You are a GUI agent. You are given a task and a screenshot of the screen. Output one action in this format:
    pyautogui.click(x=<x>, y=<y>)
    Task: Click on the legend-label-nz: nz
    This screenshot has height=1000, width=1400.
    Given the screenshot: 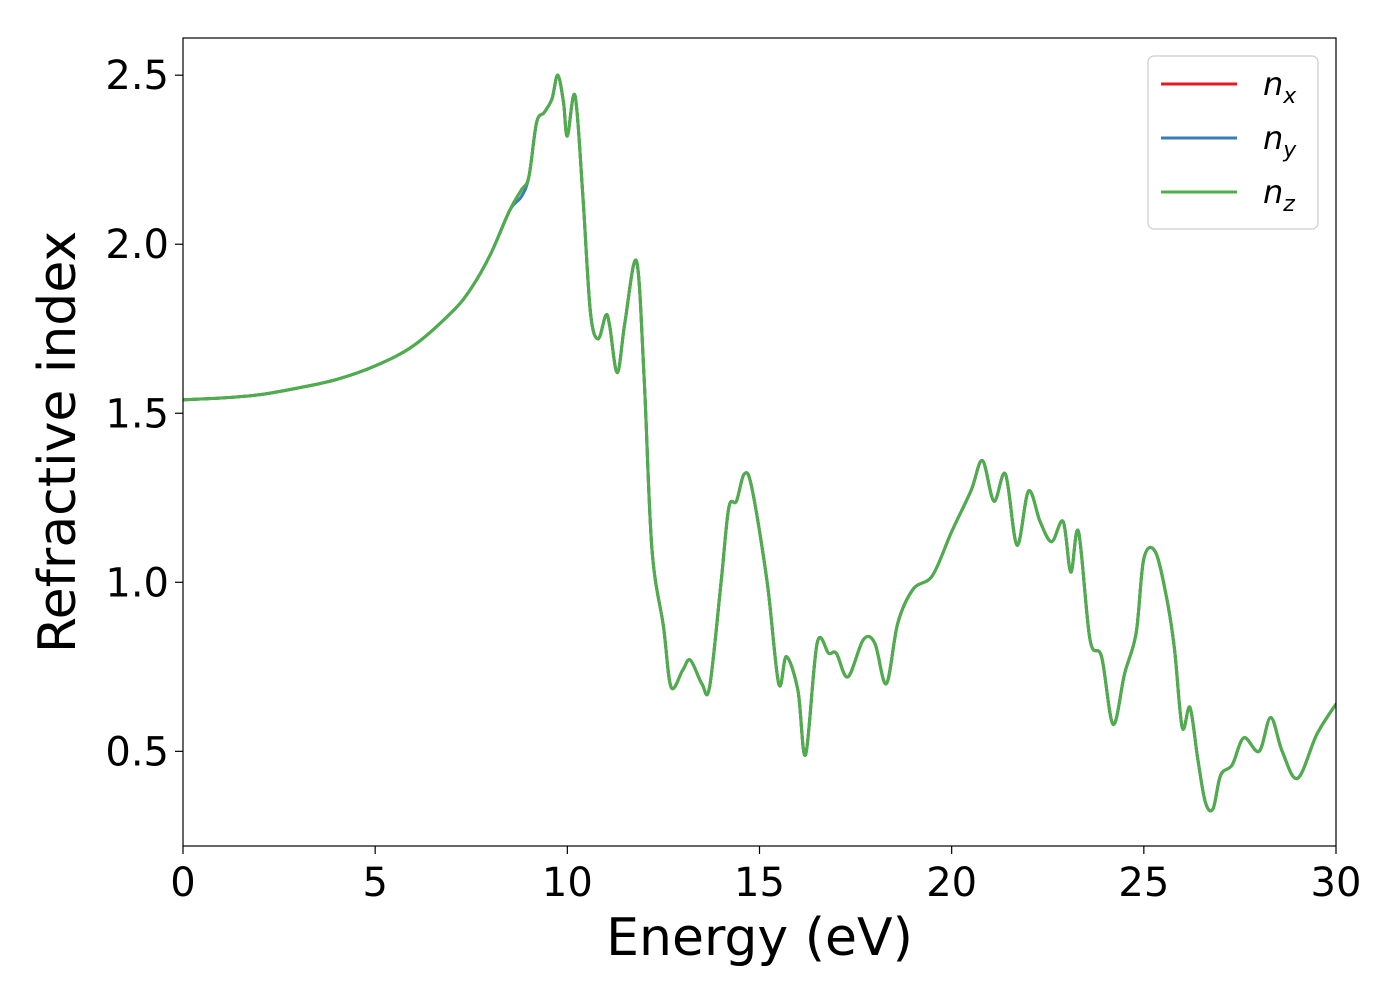 What is the action you would take?
    pyautogui.click(x=1279, y=195)
    